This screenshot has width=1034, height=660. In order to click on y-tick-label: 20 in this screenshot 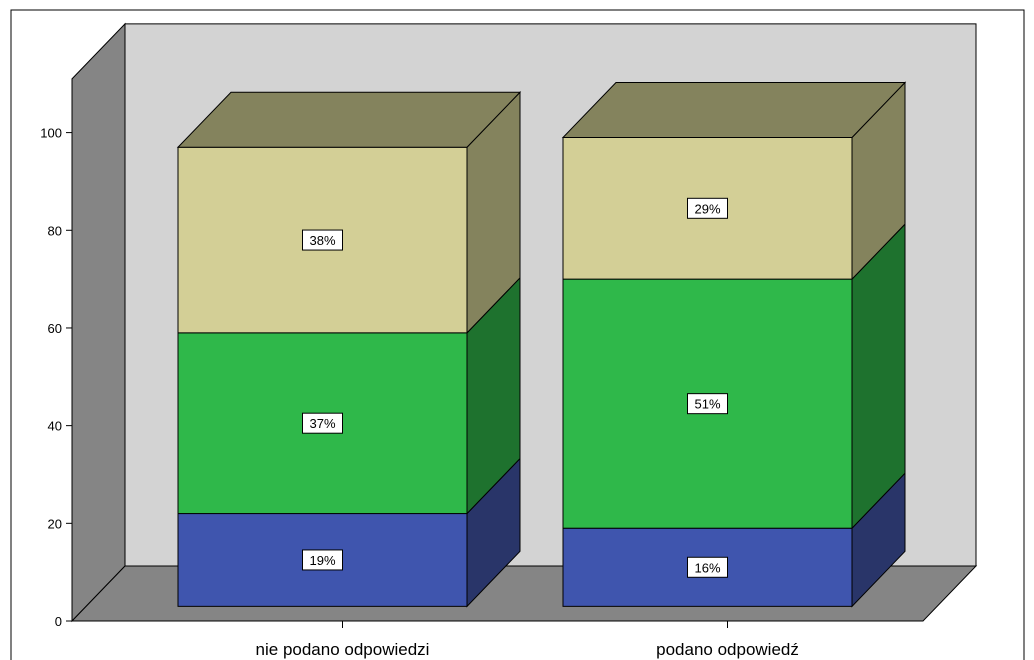, I will do `click(55, 523)`.